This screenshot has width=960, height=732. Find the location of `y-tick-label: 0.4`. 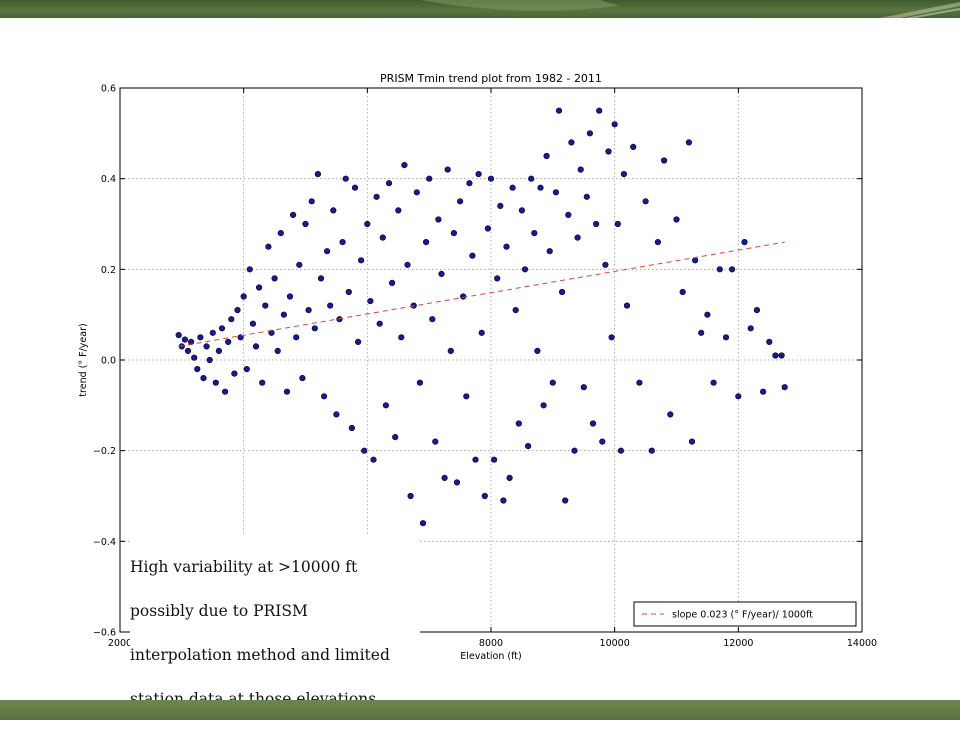

y-tick-label: 0.4 is located at coordinates (108, 179).